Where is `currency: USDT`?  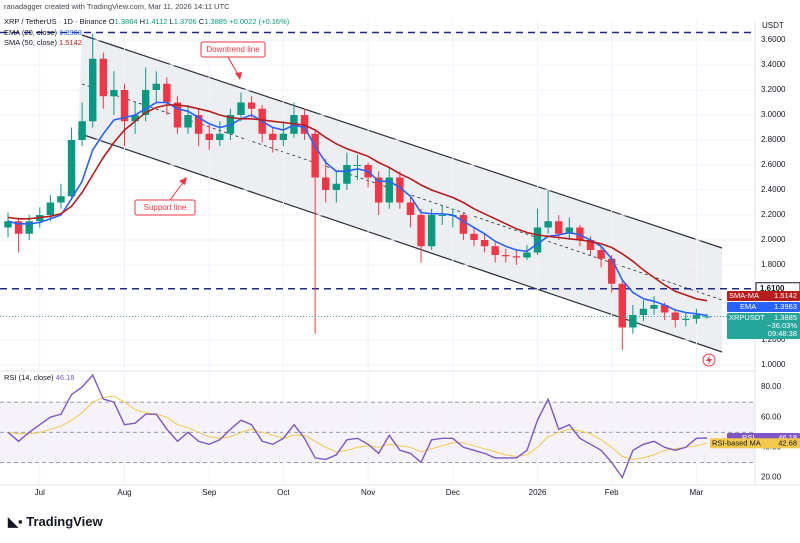 currency: USDT is located at coordinates (773, 25).